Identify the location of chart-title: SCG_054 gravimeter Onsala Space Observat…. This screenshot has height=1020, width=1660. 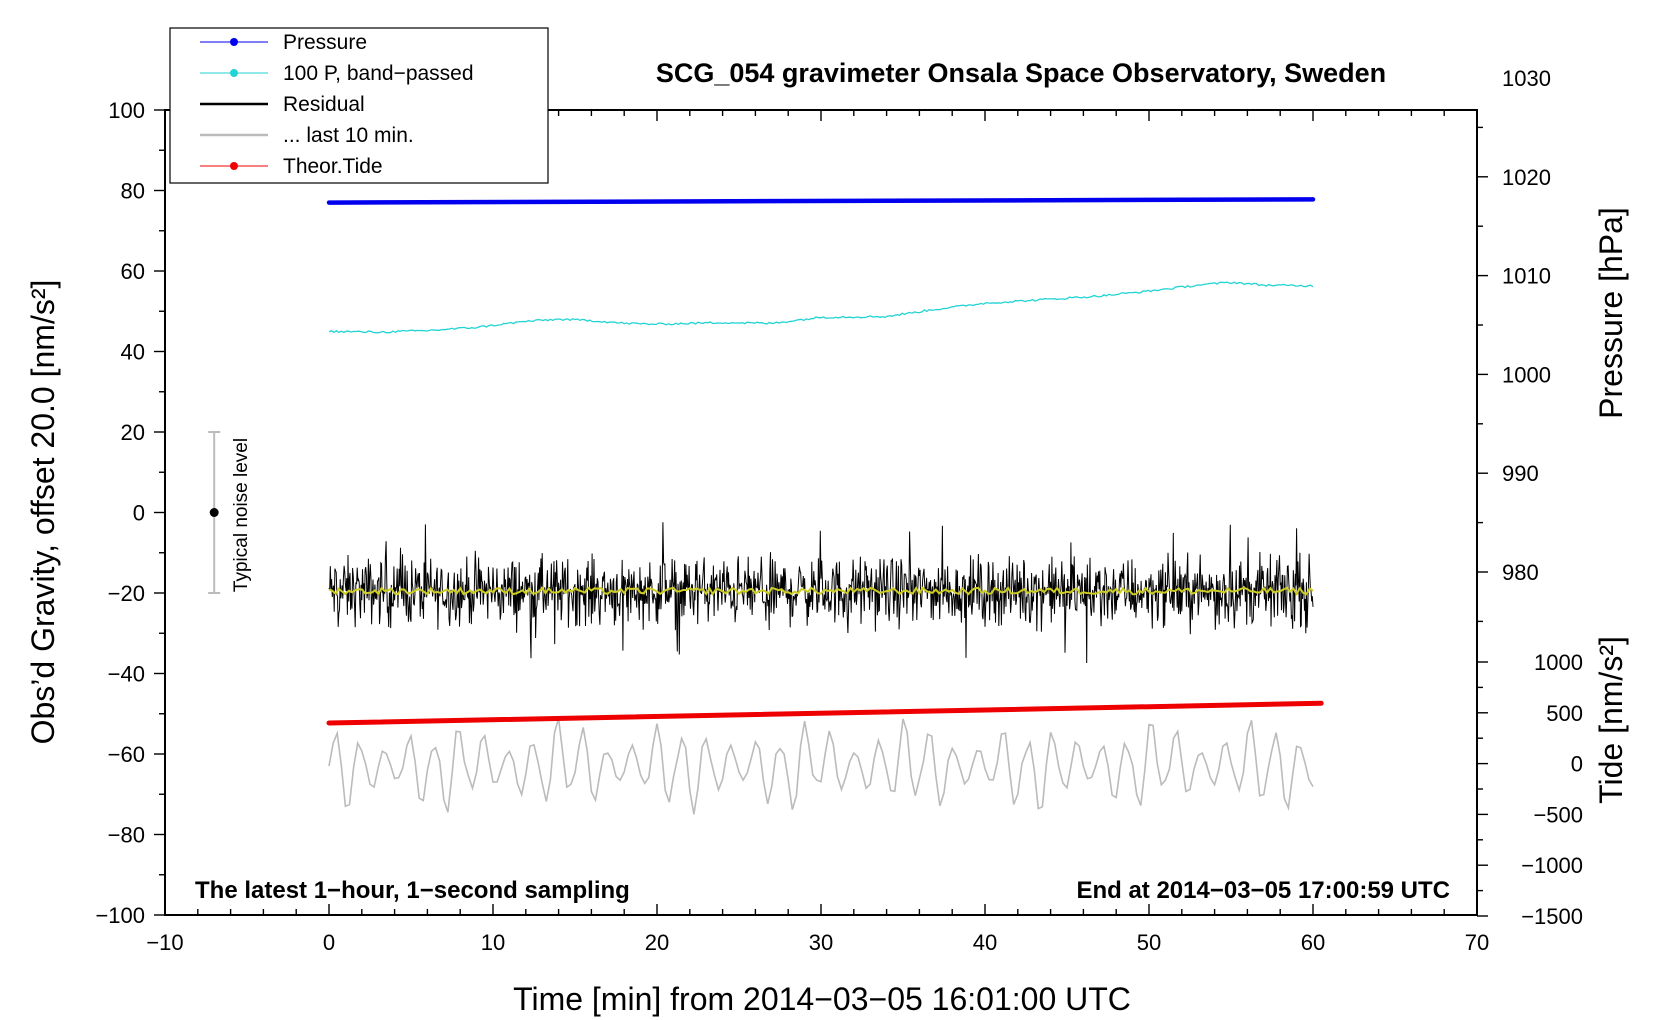
(1021, 73).